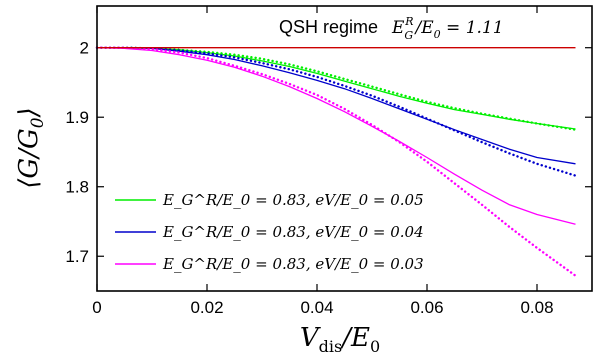  What do you see at coordinates (293, 264) in the screenshot?
I see `legend-entry: E_G^R/E_0 = 0.83, eV/E_0 = 0.03` at bounding box center [293, 264].